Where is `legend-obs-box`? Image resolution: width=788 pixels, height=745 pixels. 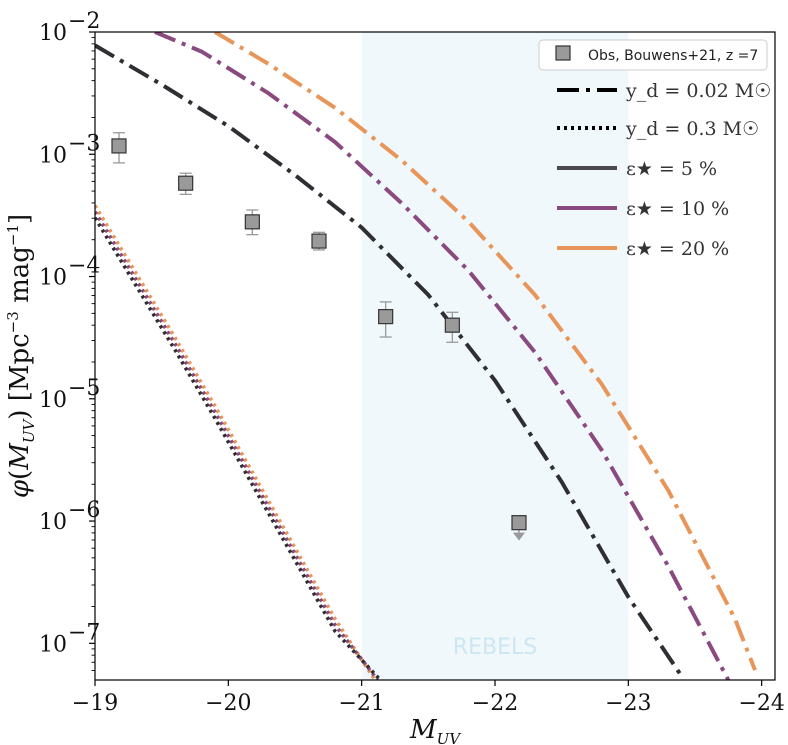
legend-obs-box is located at coordinates (653, 55).